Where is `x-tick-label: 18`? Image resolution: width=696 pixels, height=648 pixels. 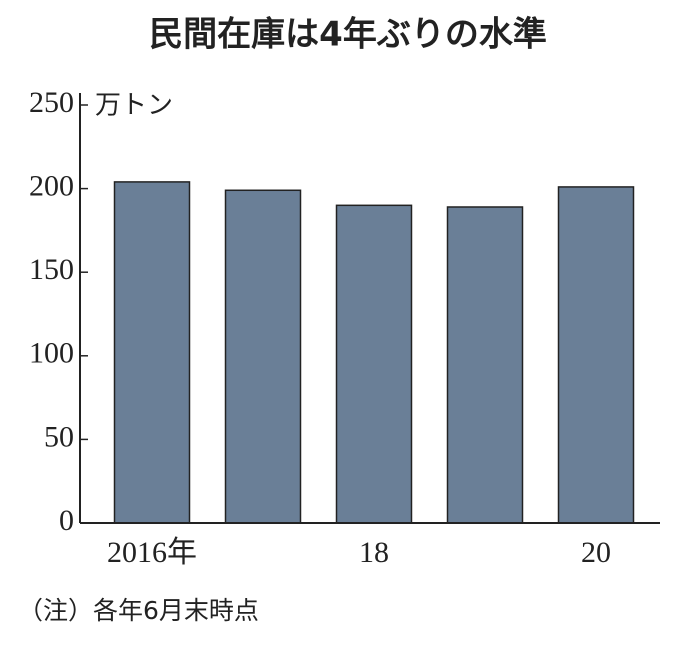 x-tick-label: 18 is located at coordinates (374, 552).